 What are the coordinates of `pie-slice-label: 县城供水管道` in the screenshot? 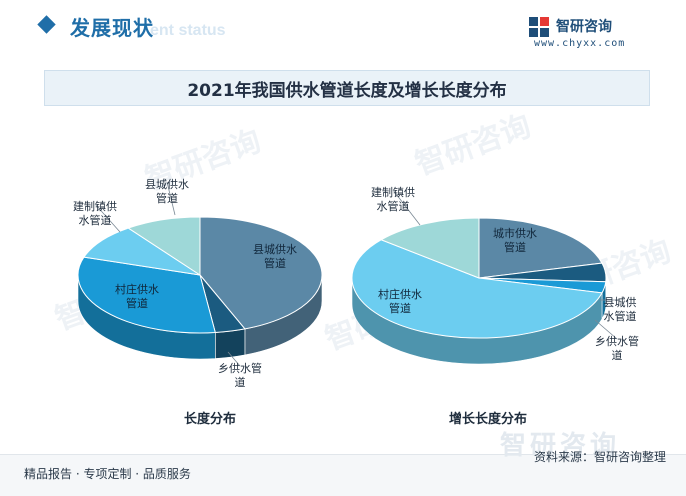 It's located at (620, 309).